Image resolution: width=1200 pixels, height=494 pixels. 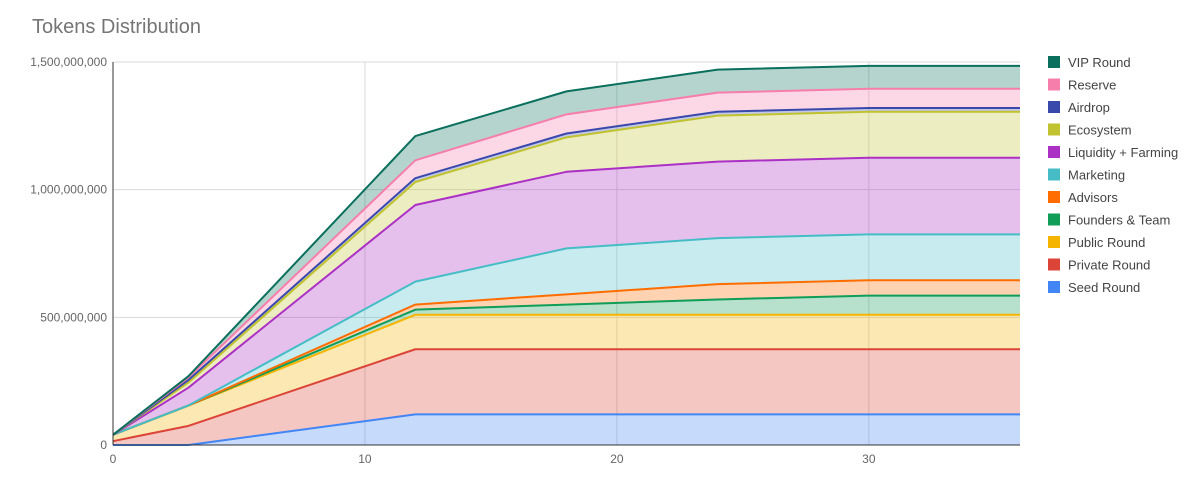 I want to click on legend-swatch-private-round, so click(x=1054, y=264).